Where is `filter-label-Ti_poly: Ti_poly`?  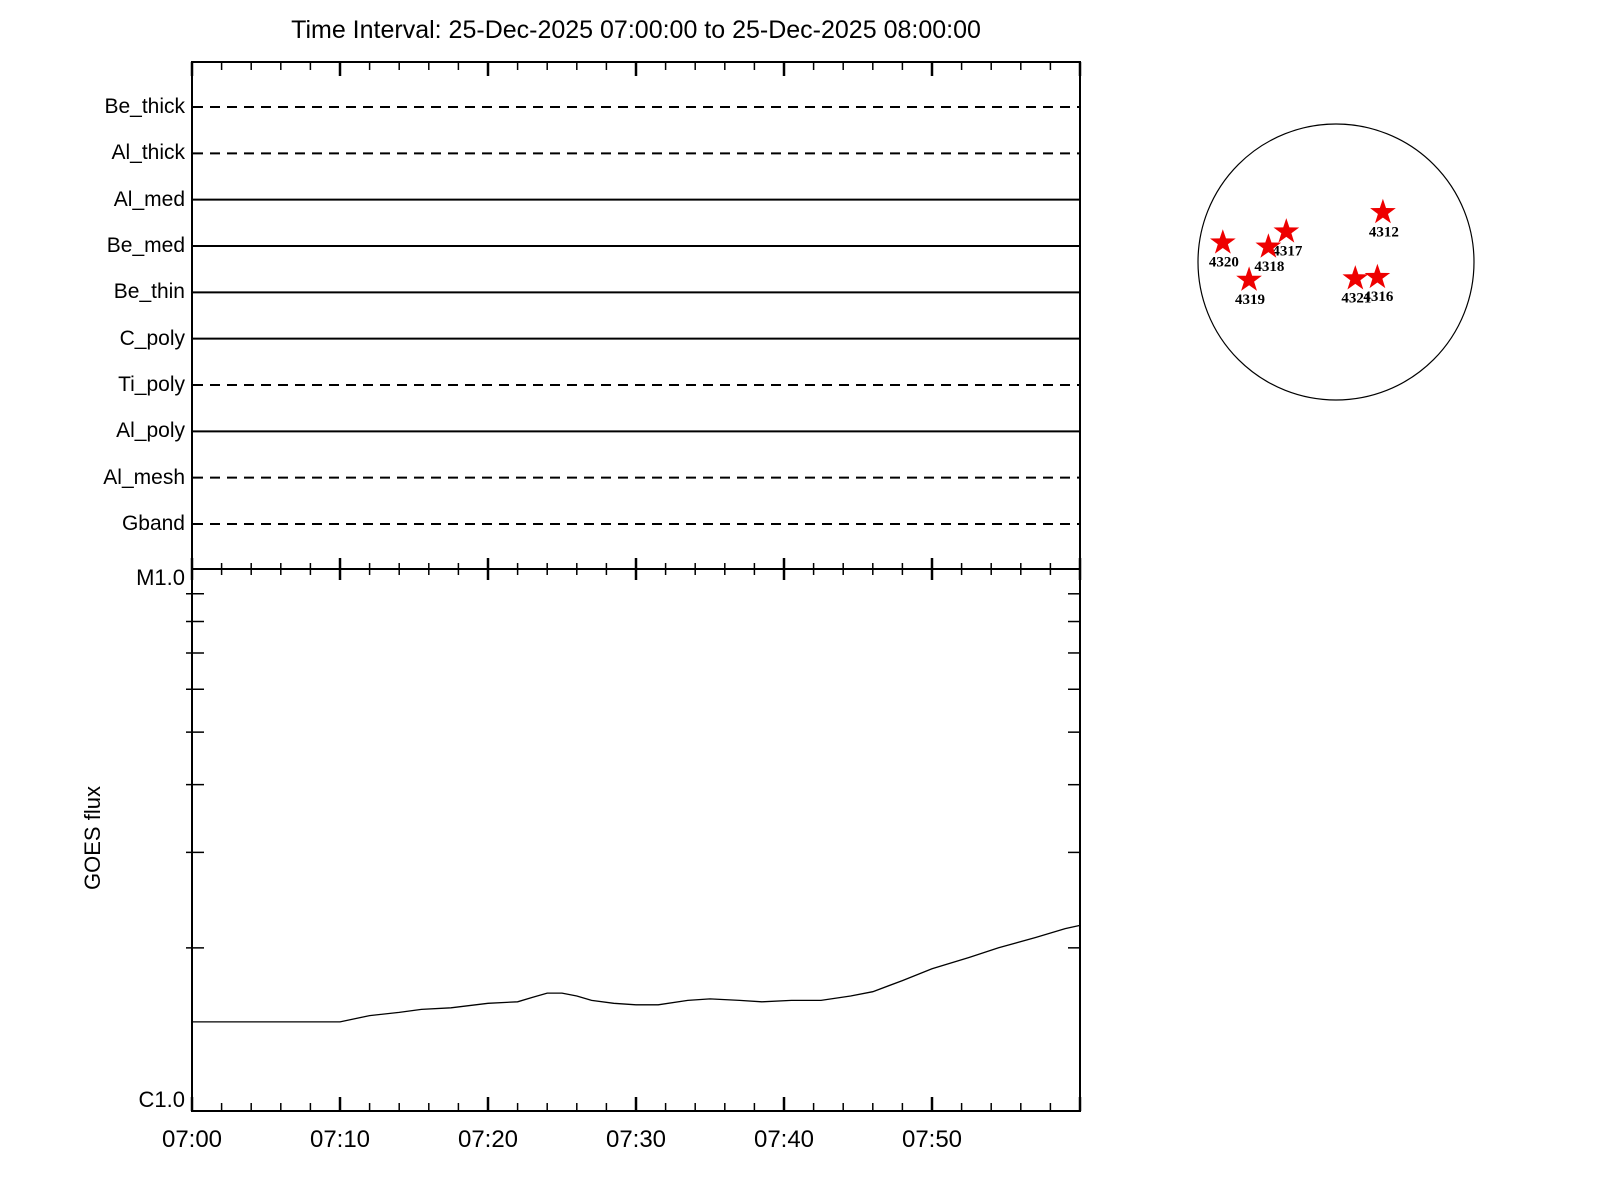 filter-label-Ti_poly: Ti_poly is located at coordinates (151, 384).